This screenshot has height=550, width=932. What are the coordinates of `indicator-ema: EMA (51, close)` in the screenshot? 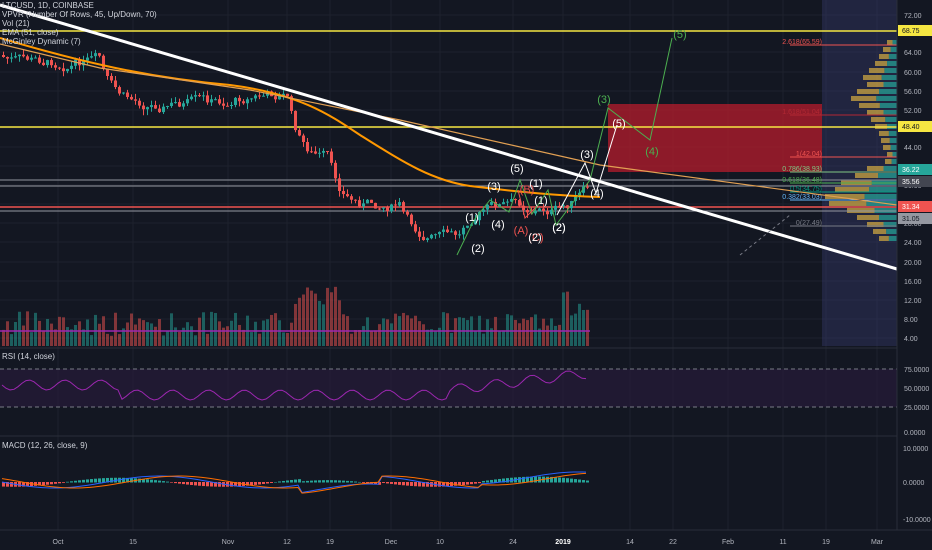 It's located at (30, 32).